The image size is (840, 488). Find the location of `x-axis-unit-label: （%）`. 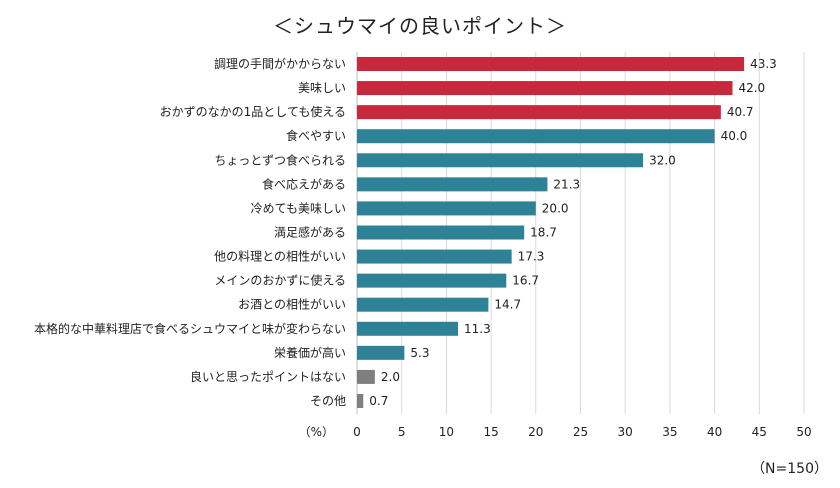

x-axis-unit-label: （%） is located at coordinates (316, 432).